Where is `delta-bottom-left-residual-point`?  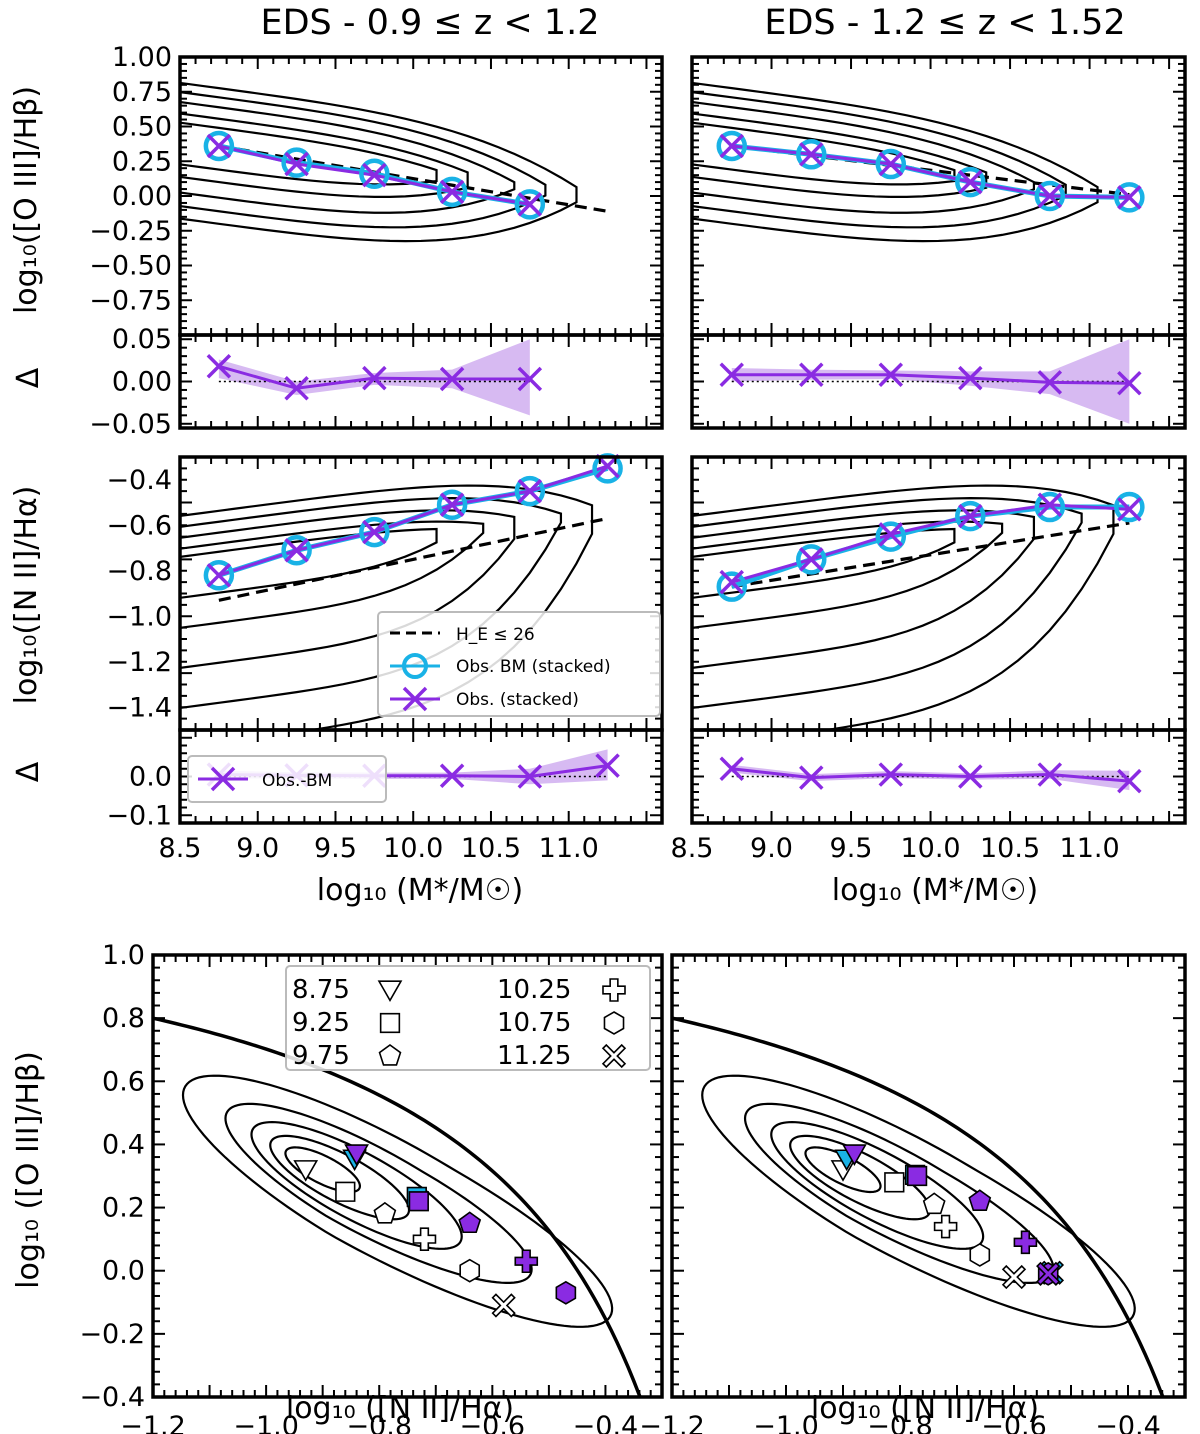
delta-bottom-left-residual-point is located at coordinates (452, 775).